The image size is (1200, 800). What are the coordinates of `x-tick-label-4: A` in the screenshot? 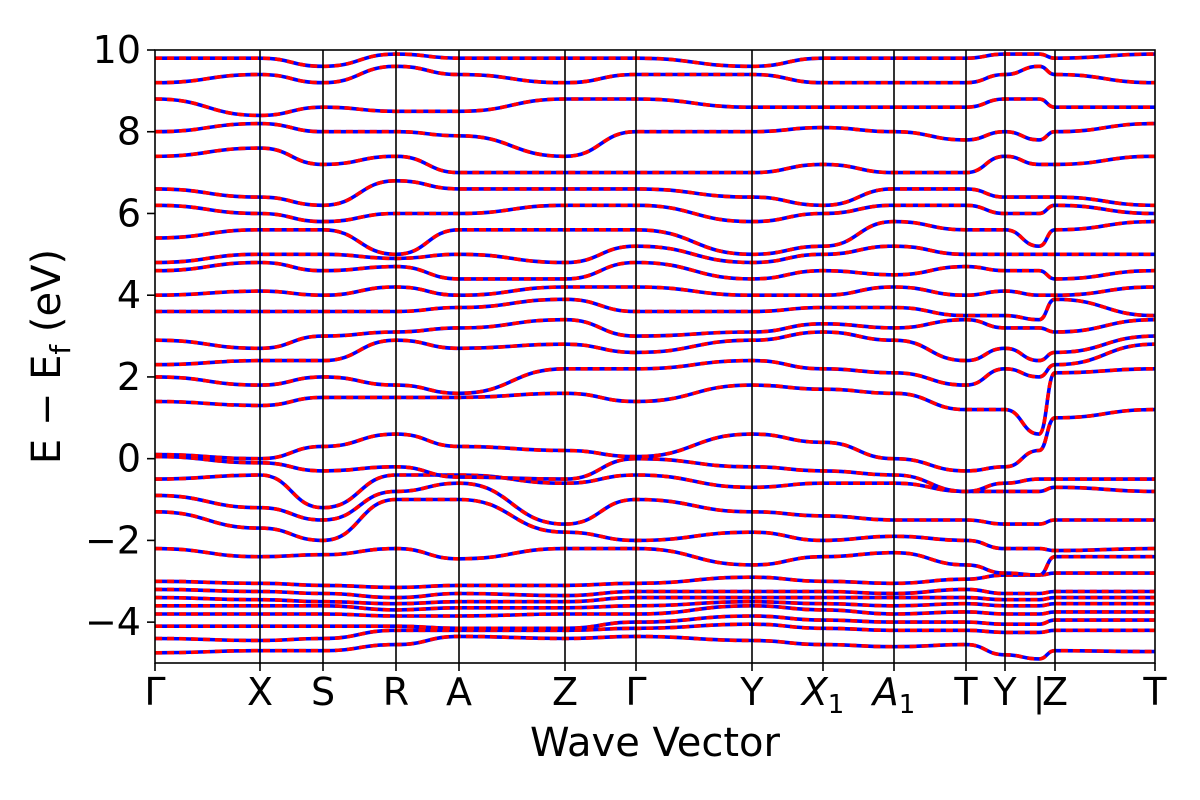 It's located at (459, 692).